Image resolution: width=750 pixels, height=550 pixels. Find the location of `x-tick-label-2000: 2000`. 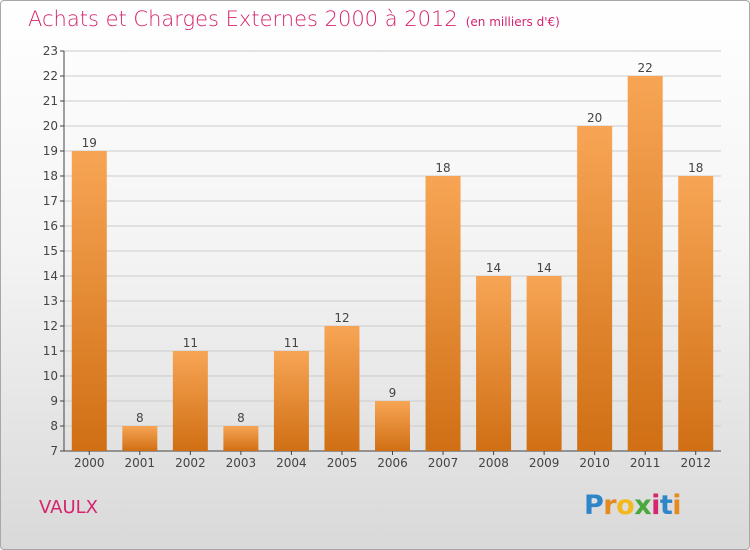

x-tick-label-2000: 2000 is located at coordinates (89, 463).